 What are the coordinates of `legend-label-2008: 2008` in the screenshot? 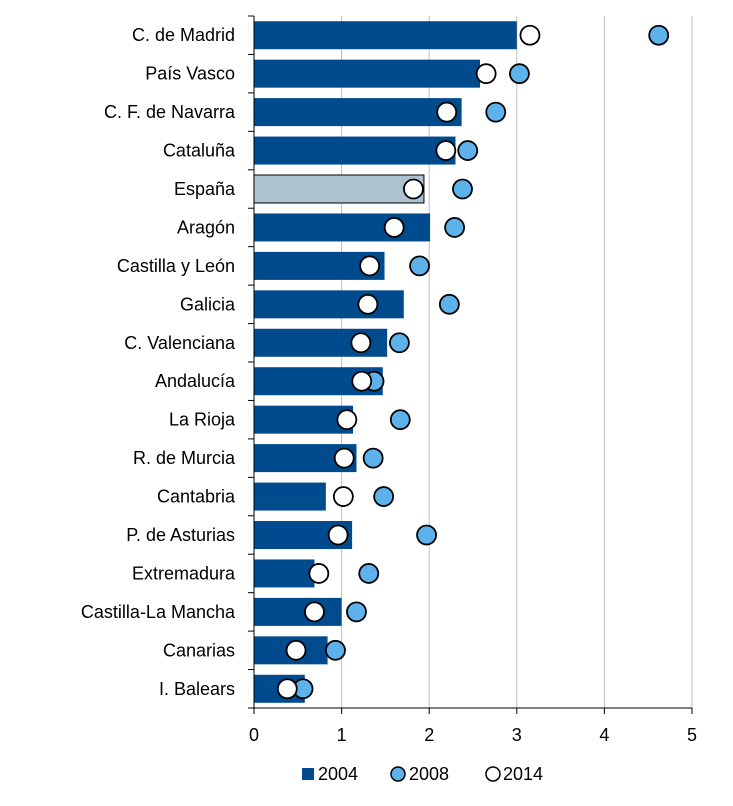 It's located at (429, 774).